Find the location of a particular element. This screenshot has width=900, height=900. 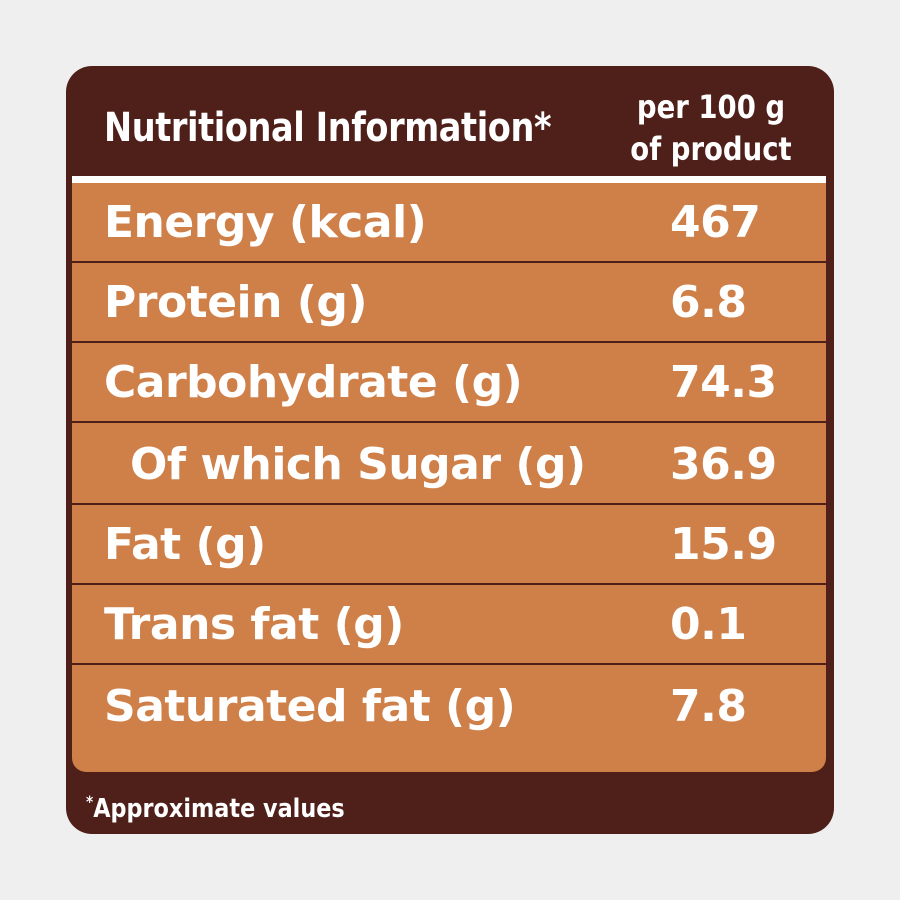

row-value: 7.8 is located at coordinates (708, 706).